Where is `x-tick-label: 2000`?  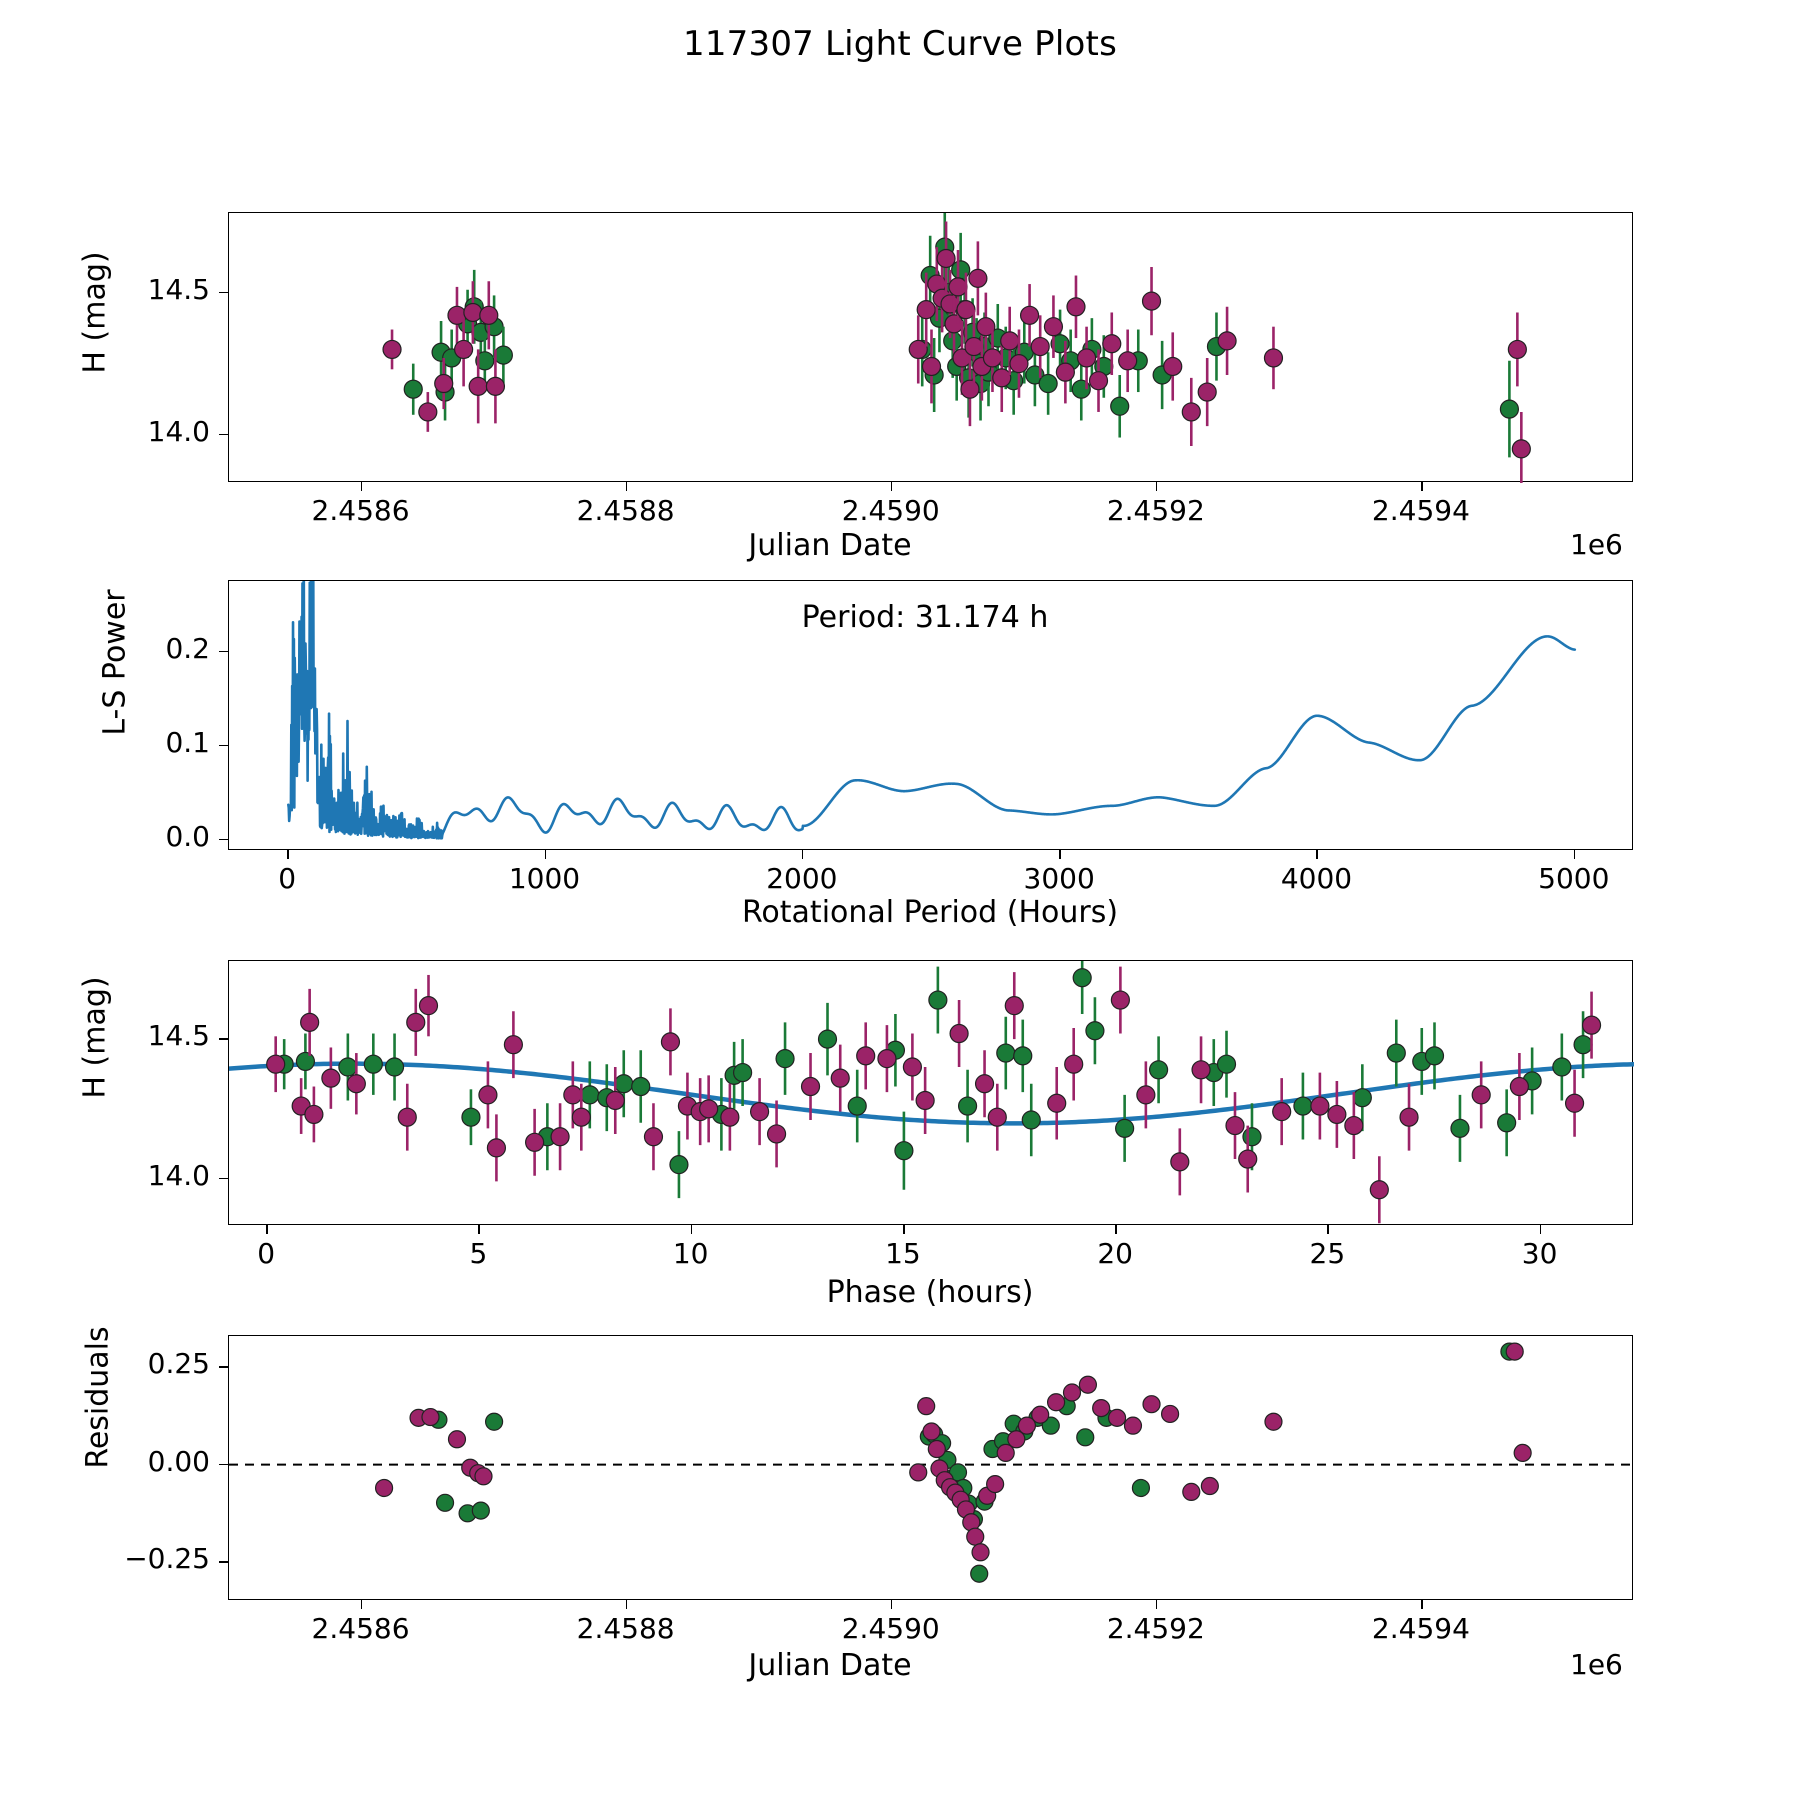
x-tick-label: 2000 is located at coordinates (802, 878).